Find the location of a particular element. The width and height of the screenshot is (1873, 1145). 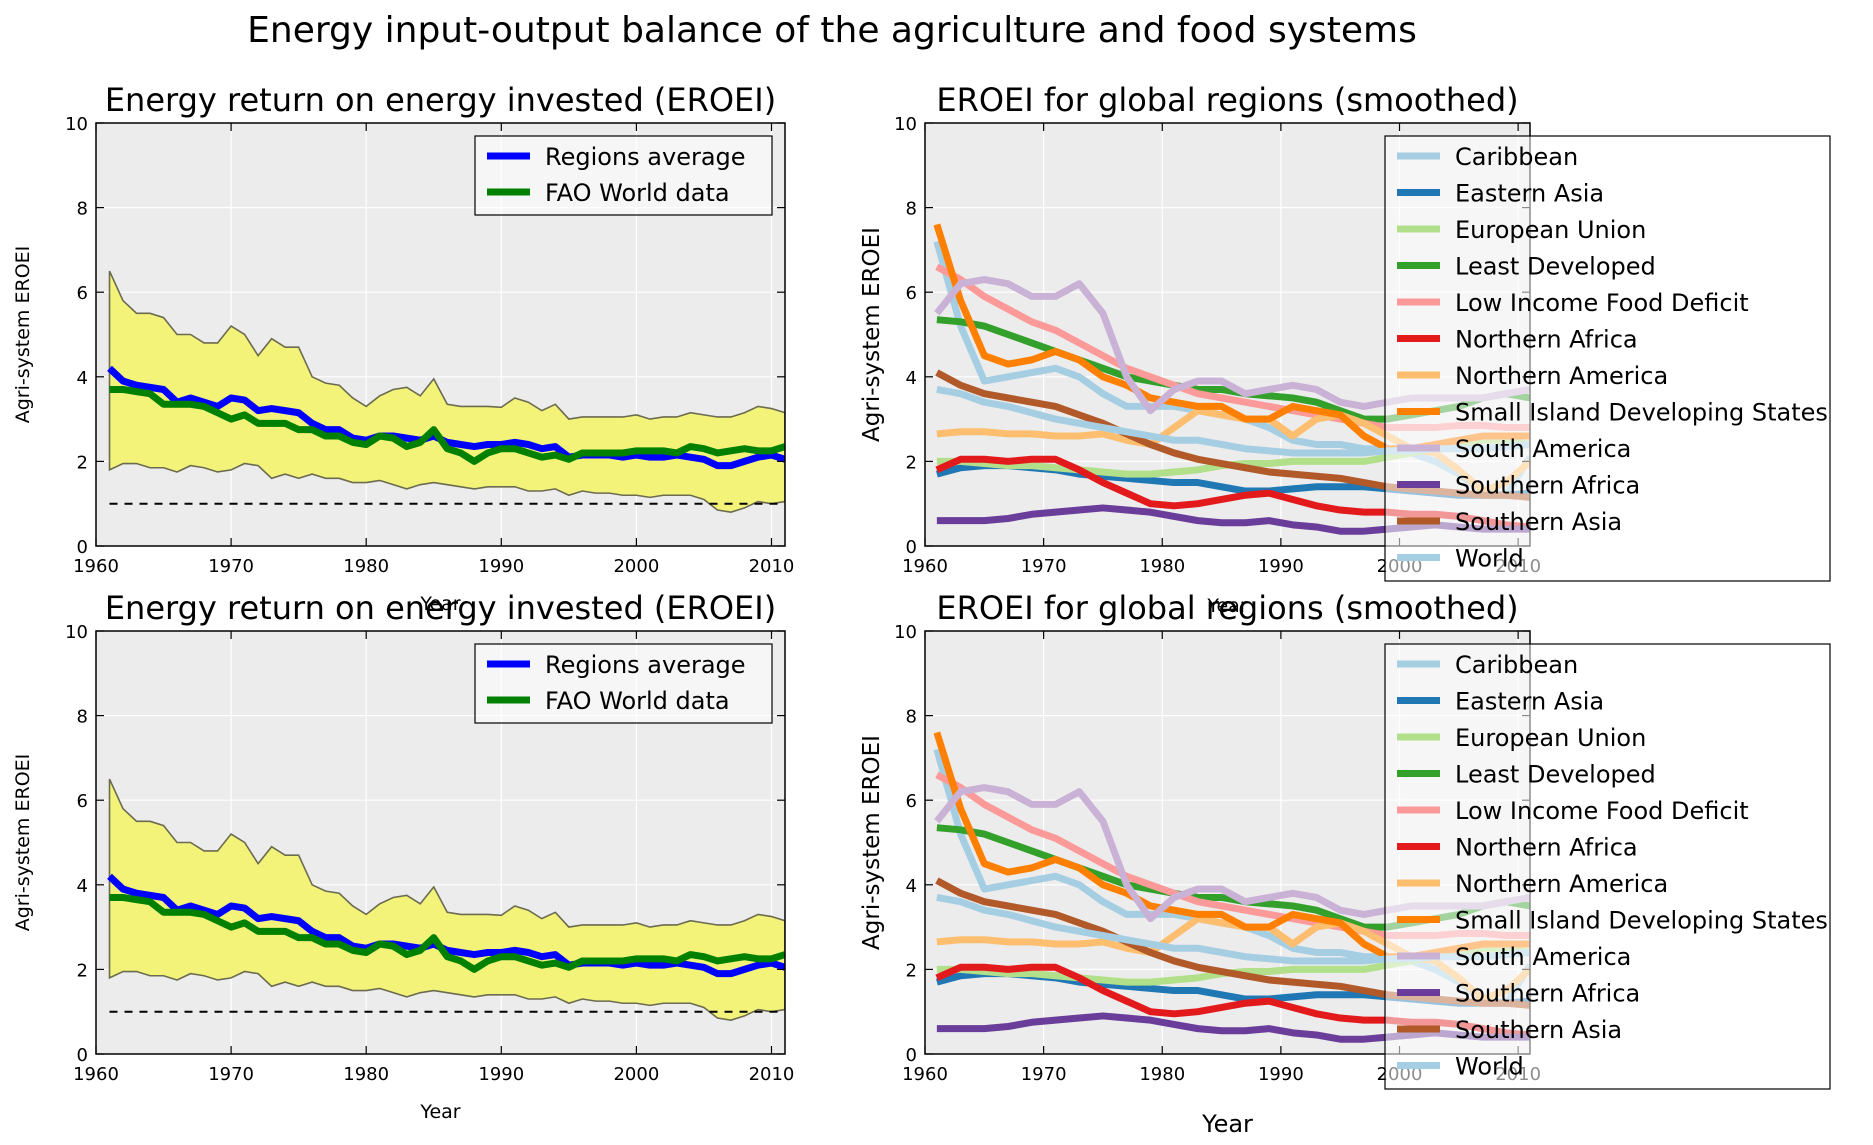

axes-frame is located at coordinates (440, 842).